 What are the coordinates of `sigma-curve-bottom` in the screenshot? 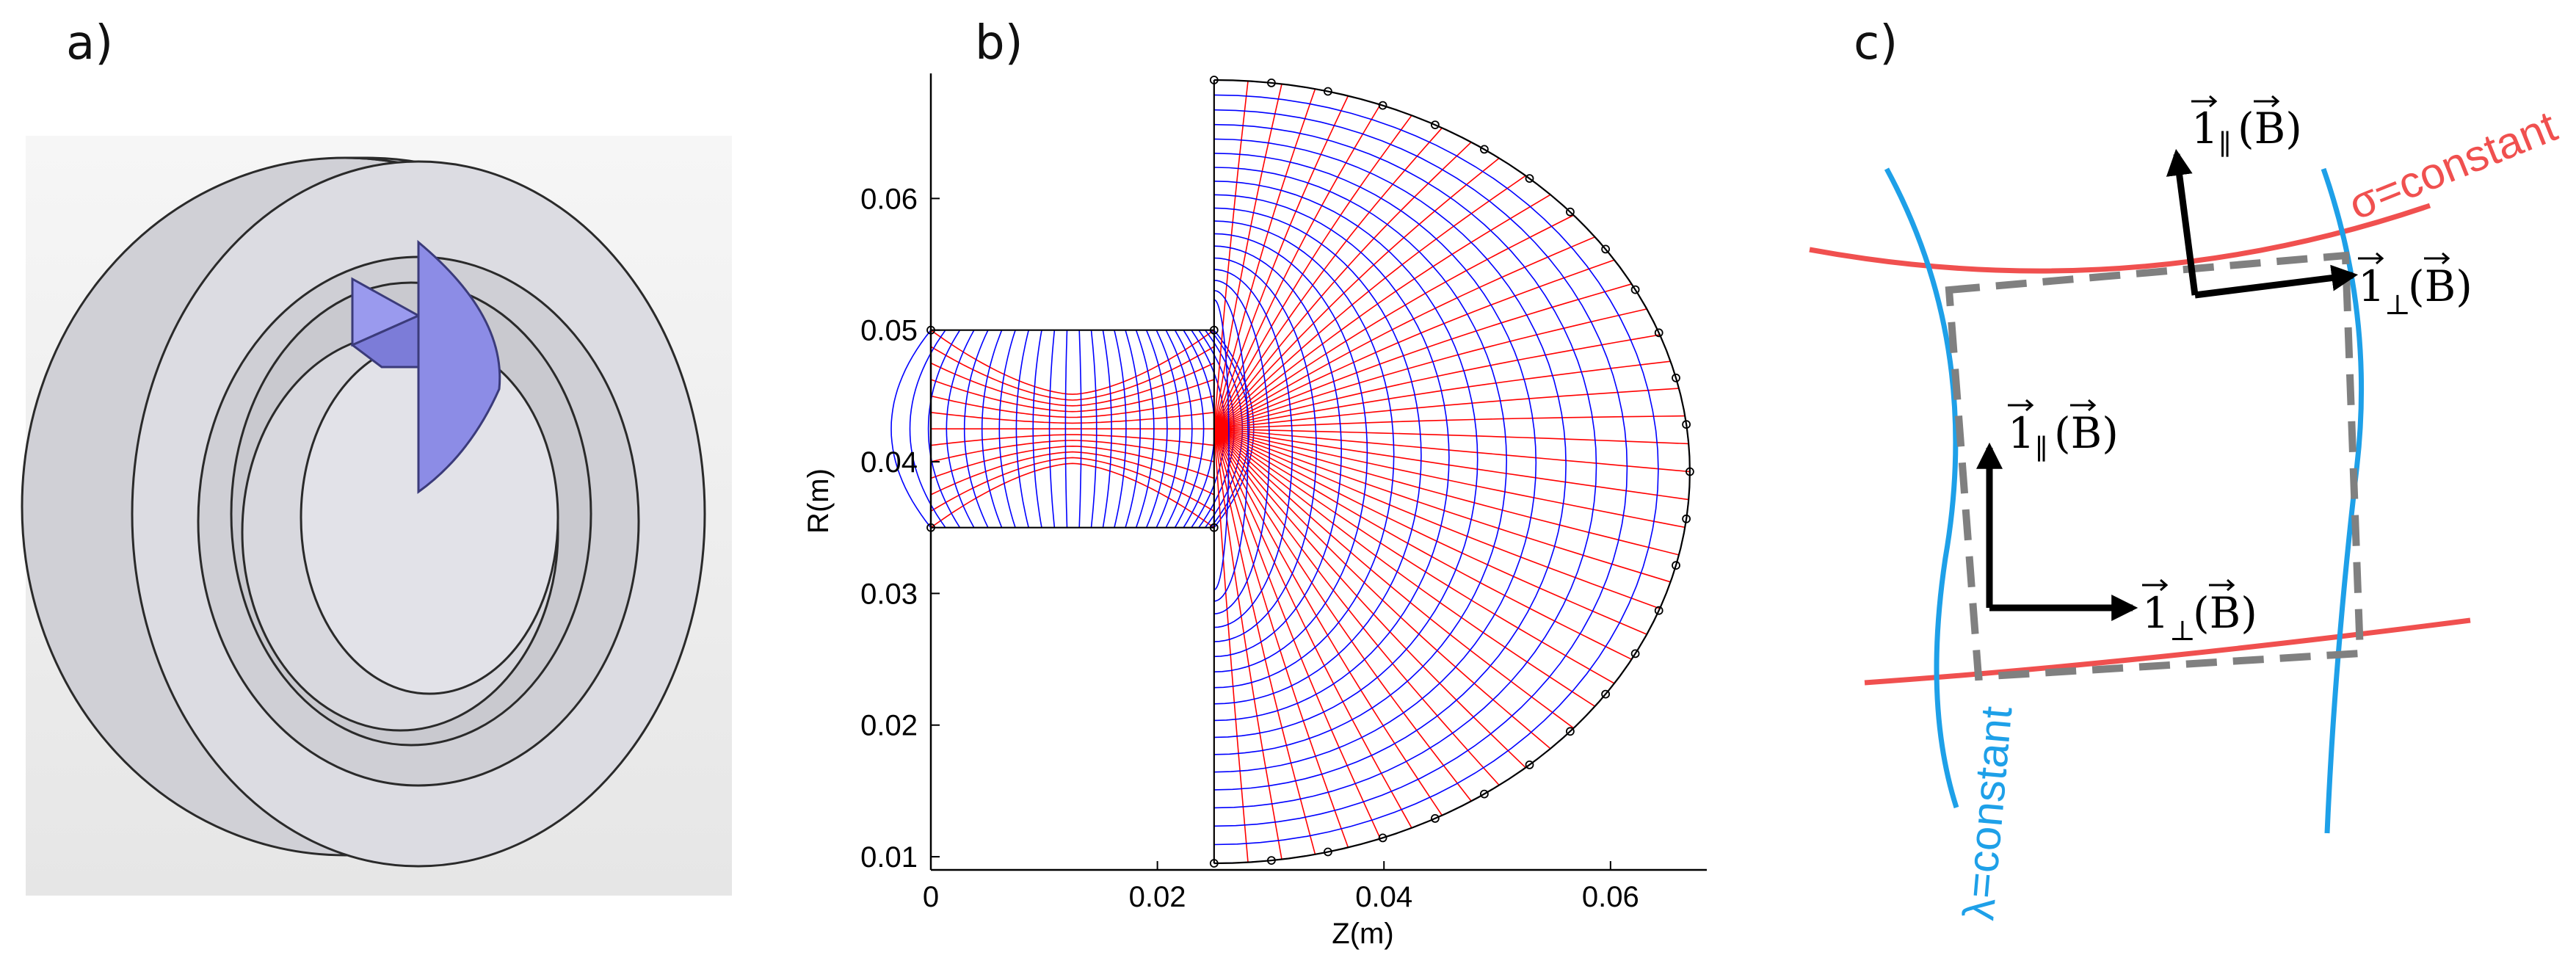 It's located at (2167, 651).